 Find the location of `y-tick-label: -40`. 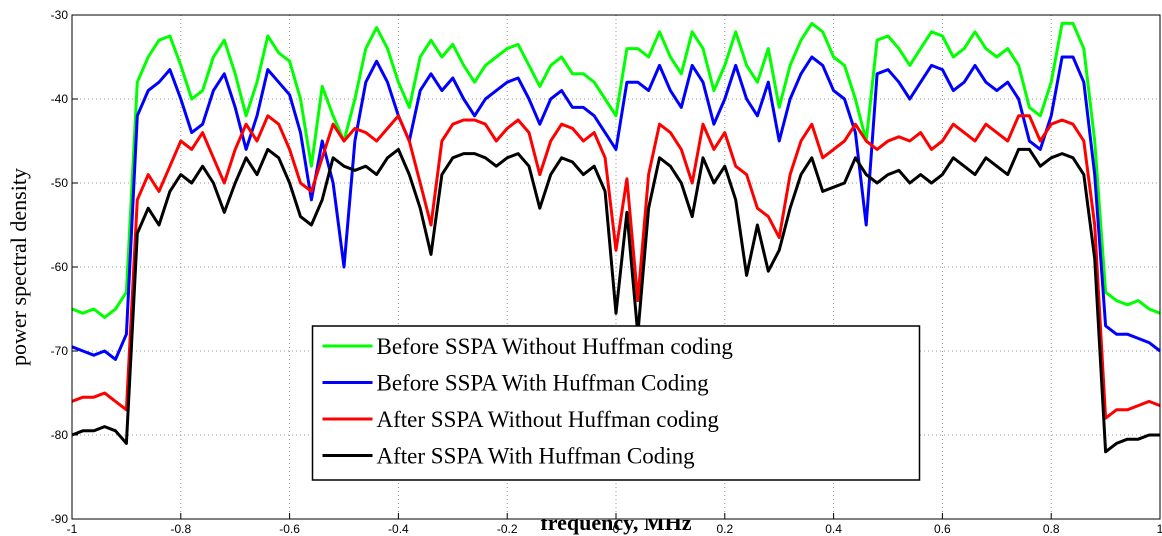

y-tick-label: -40 is located at coordinates (60, 99).